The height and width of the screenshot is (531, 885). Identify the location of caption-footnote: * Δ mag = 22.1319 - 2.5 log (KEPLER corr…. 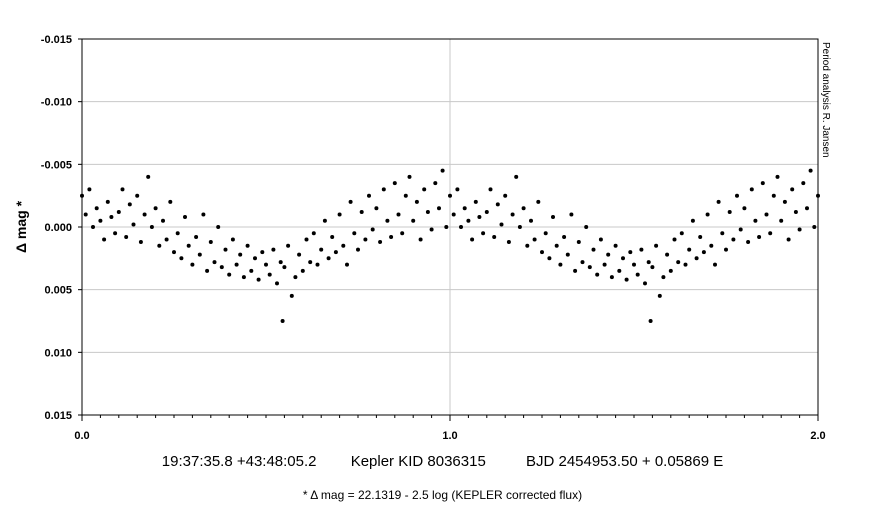
(442, 495).